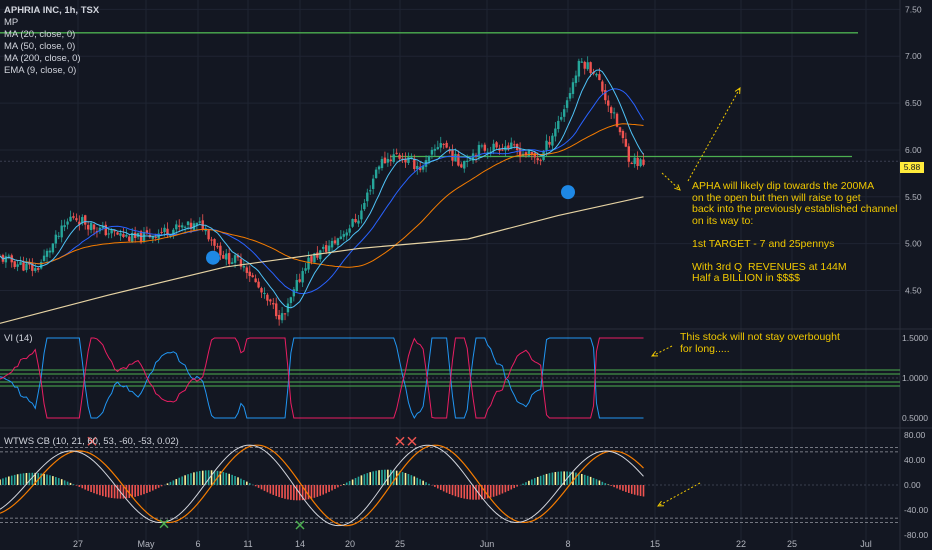  Describe the element at coordinates (741, 544) in the screenshot. I see `x-tick-label: 22` at that location.